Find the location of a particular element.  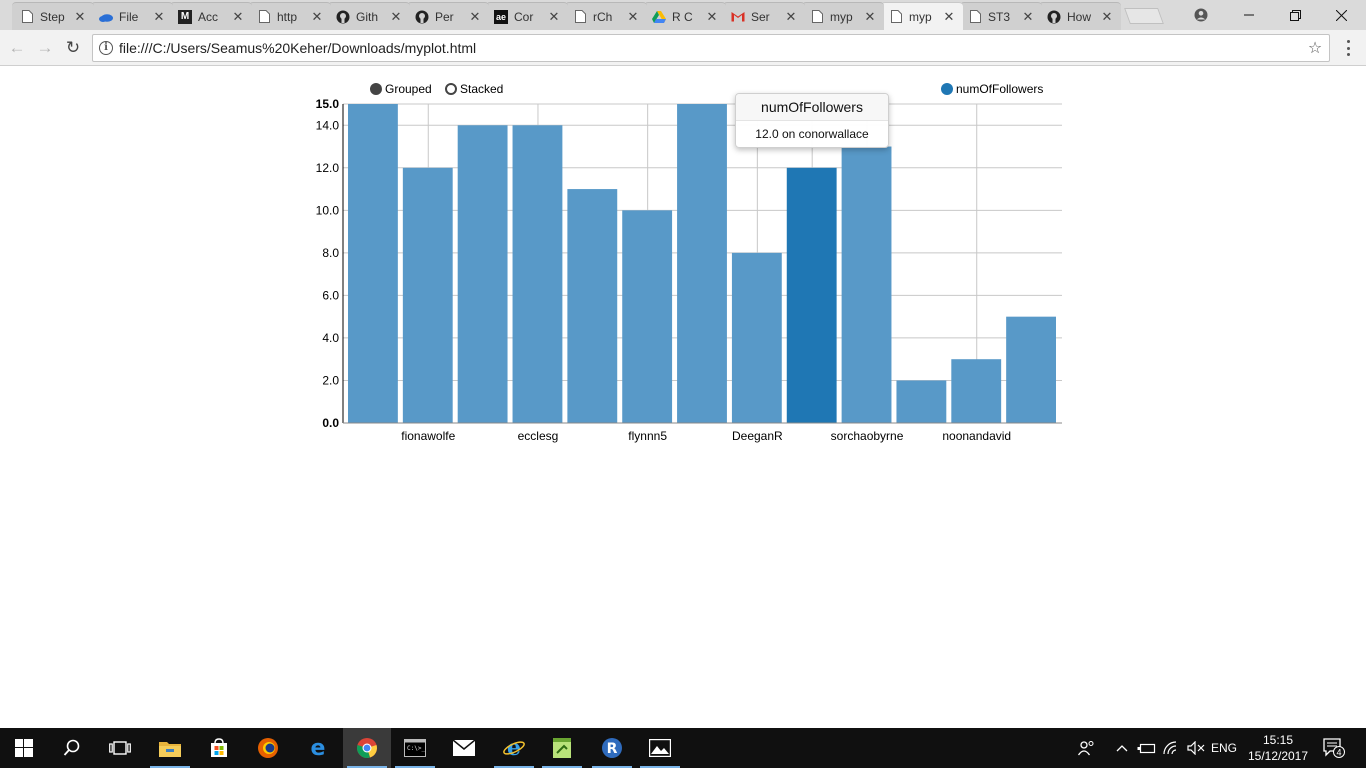

tab-title: myp is located at coordinates (841, 16).